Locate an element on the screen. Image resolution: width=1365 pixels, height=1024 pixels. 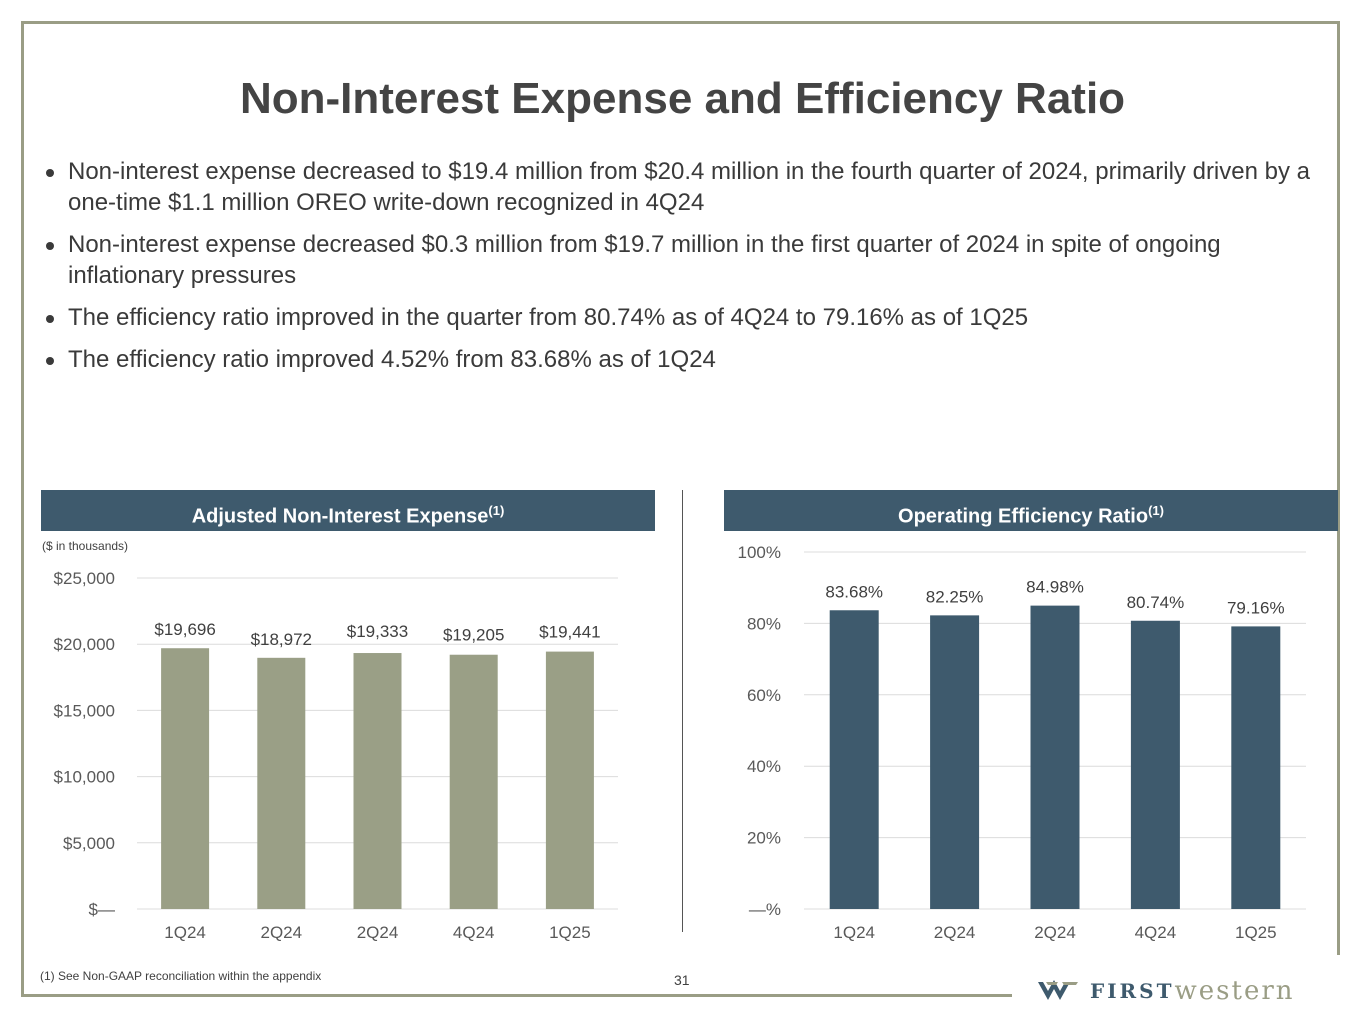
efficiency-chart-header: Operating Efficiency Ratio(1) is located at coordinates (1031, 510).